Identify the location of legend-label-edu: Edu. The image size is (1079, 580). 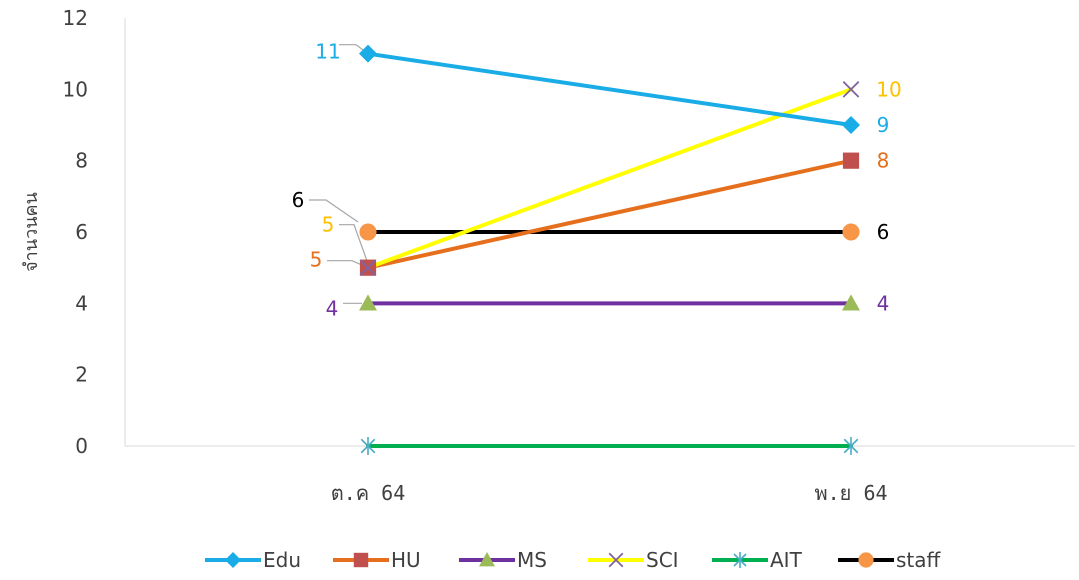
(282, 560).